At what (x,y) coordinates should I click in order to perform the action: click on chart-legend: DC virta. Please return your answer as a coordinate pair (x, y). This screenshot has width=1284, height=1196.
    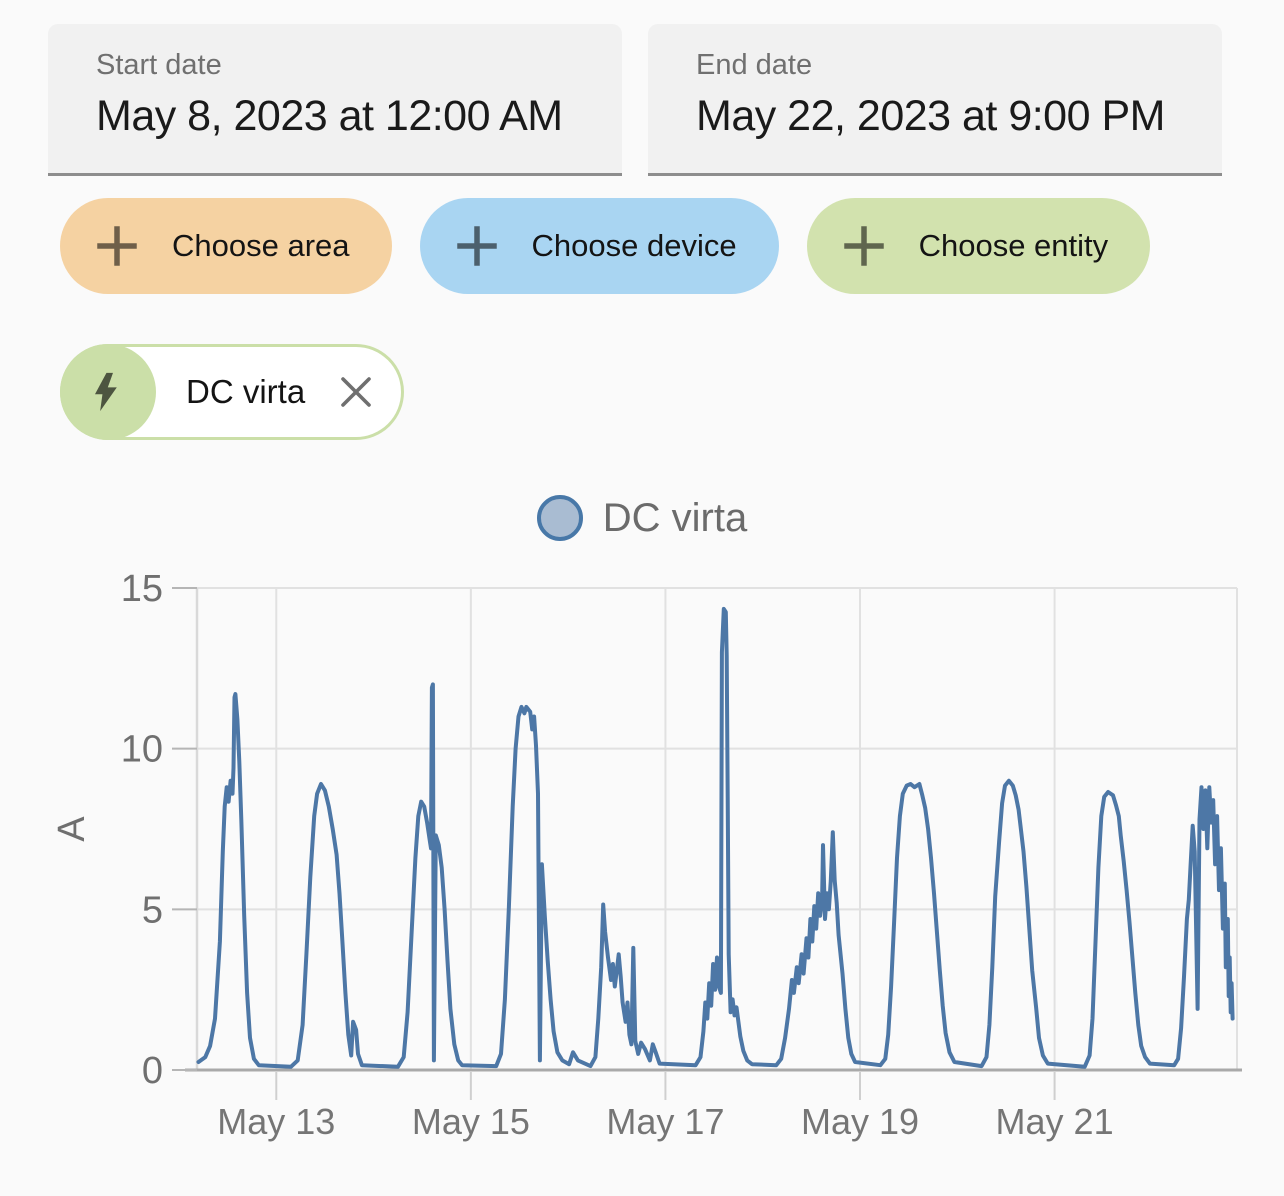
    Looking at the image, I should click on (642, 518).